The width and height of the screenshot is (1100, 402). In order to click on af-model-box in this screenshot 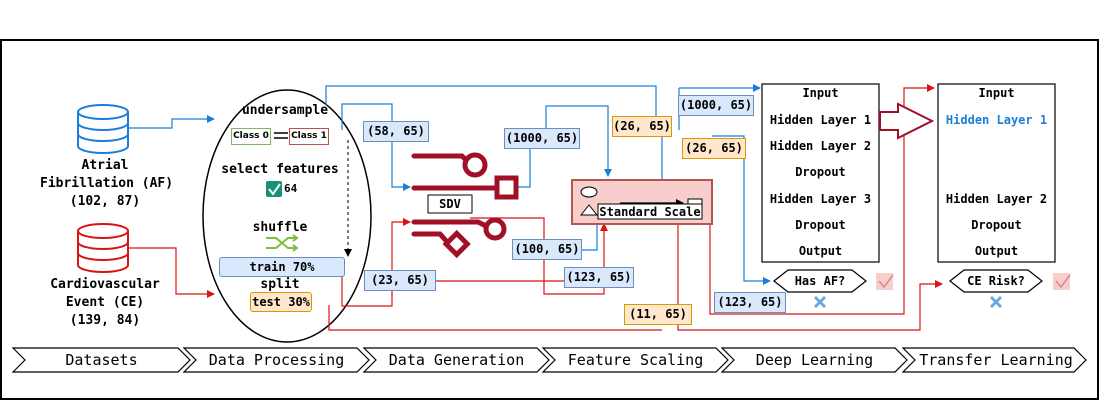, I will do `click(820, 173)`.